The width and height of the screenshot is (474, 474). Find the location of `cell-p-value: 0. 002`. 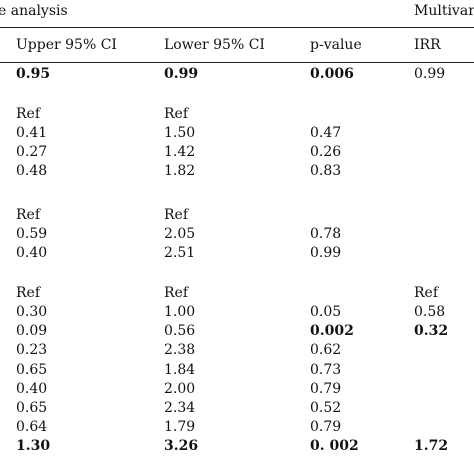

cell-p-value: 0. 002 is located at coordinates (334, 446).